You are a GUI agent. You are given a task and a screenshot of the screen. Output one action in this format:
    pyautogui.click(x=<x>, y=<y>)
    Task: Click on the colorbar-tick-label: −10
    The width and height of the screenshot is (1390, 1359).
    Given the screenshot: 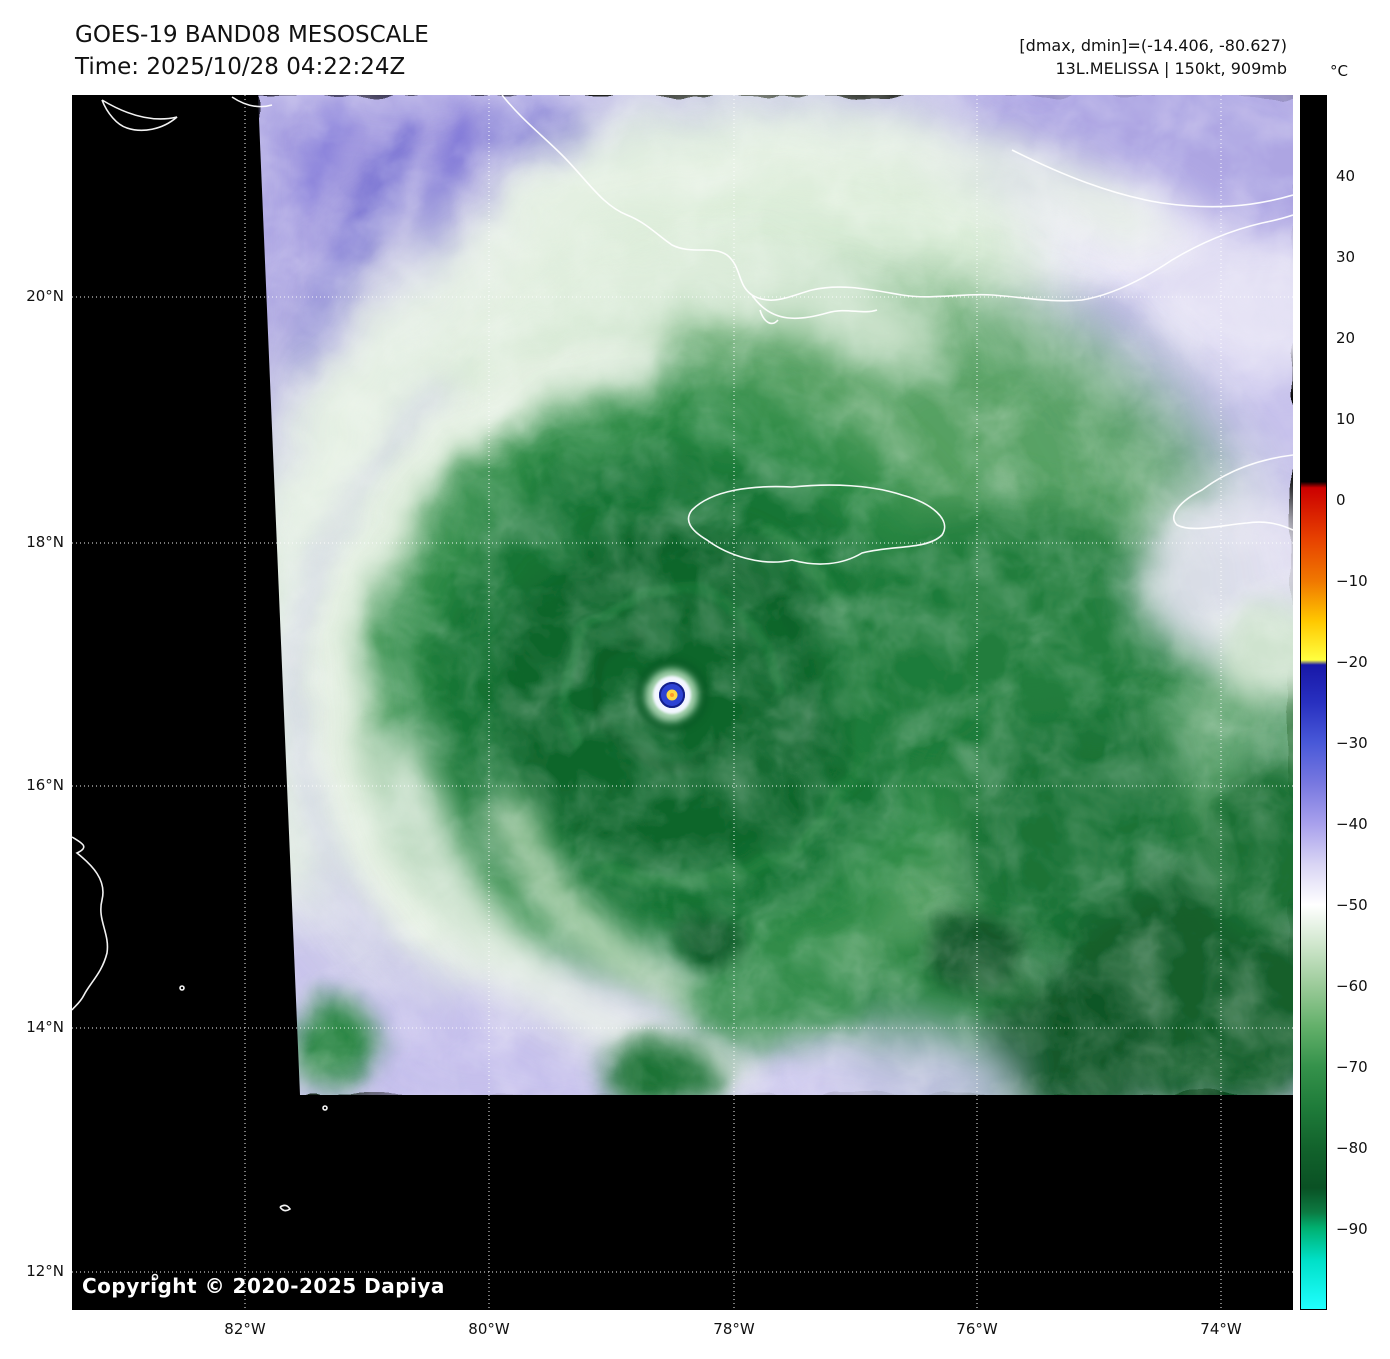 What is the action you would take?
    pyautogui.click(x=1352, y=581)
    